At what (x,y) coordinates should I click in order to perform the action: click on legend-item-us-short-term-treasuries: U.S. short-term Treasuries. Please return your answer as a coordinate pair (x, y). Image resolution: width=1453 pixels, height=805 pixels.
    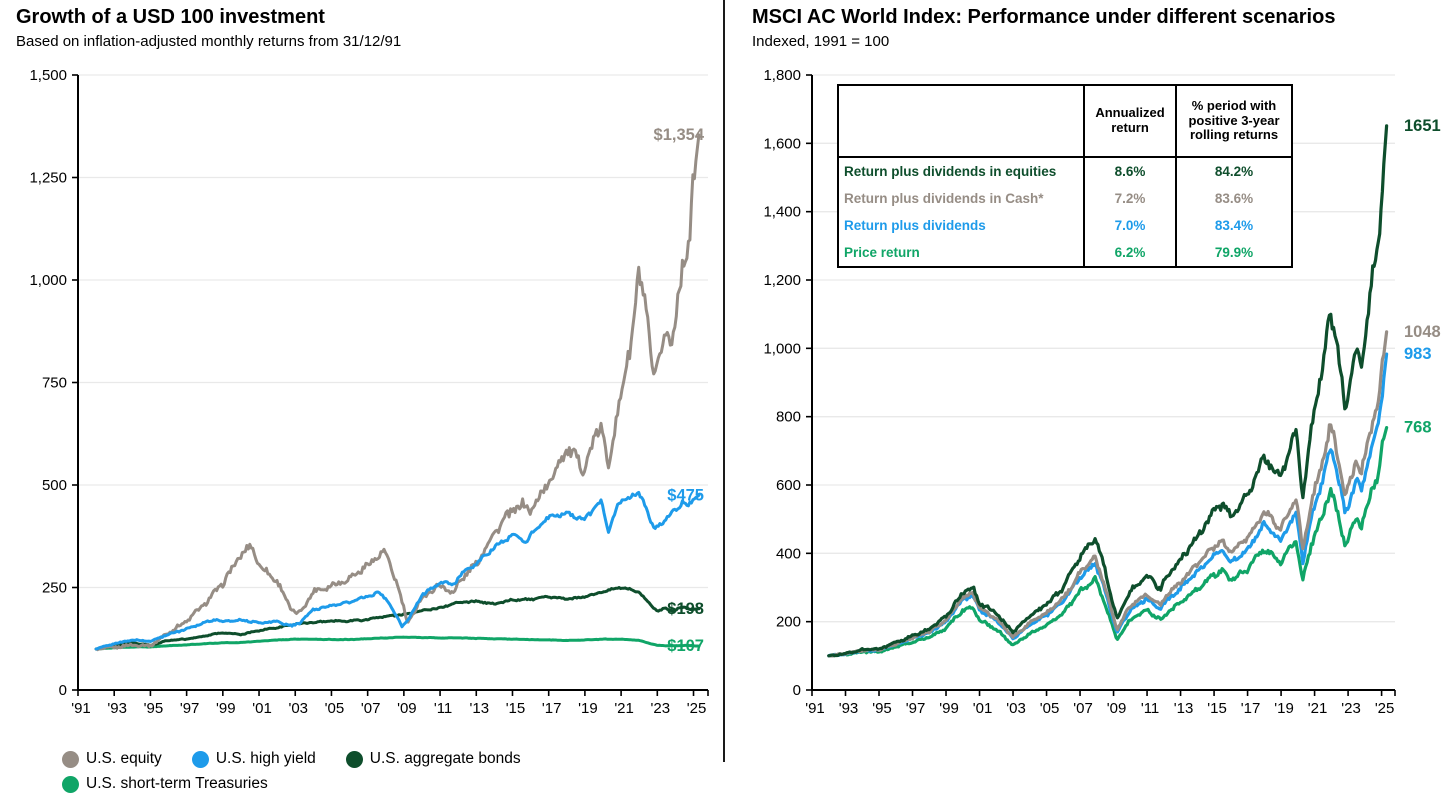
    Looking at the image, I should click on (165, 784).